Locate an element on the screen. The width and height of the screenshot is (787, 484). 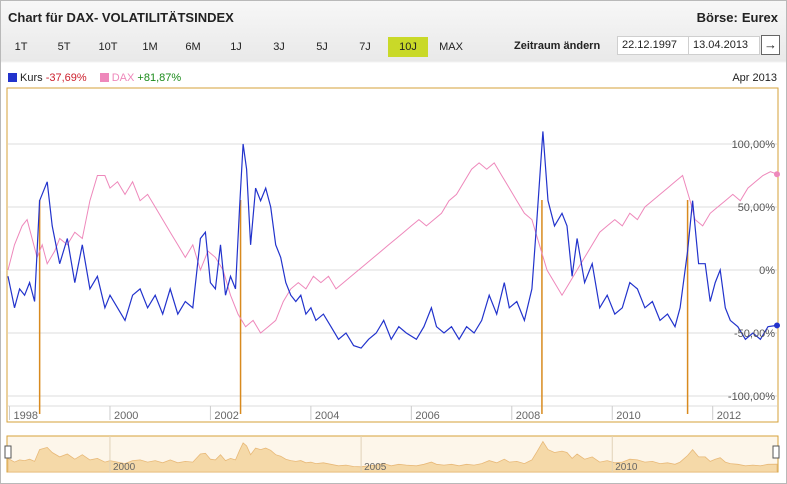
legend-change-dax: +81,87% is located at coordinates (159, 78).